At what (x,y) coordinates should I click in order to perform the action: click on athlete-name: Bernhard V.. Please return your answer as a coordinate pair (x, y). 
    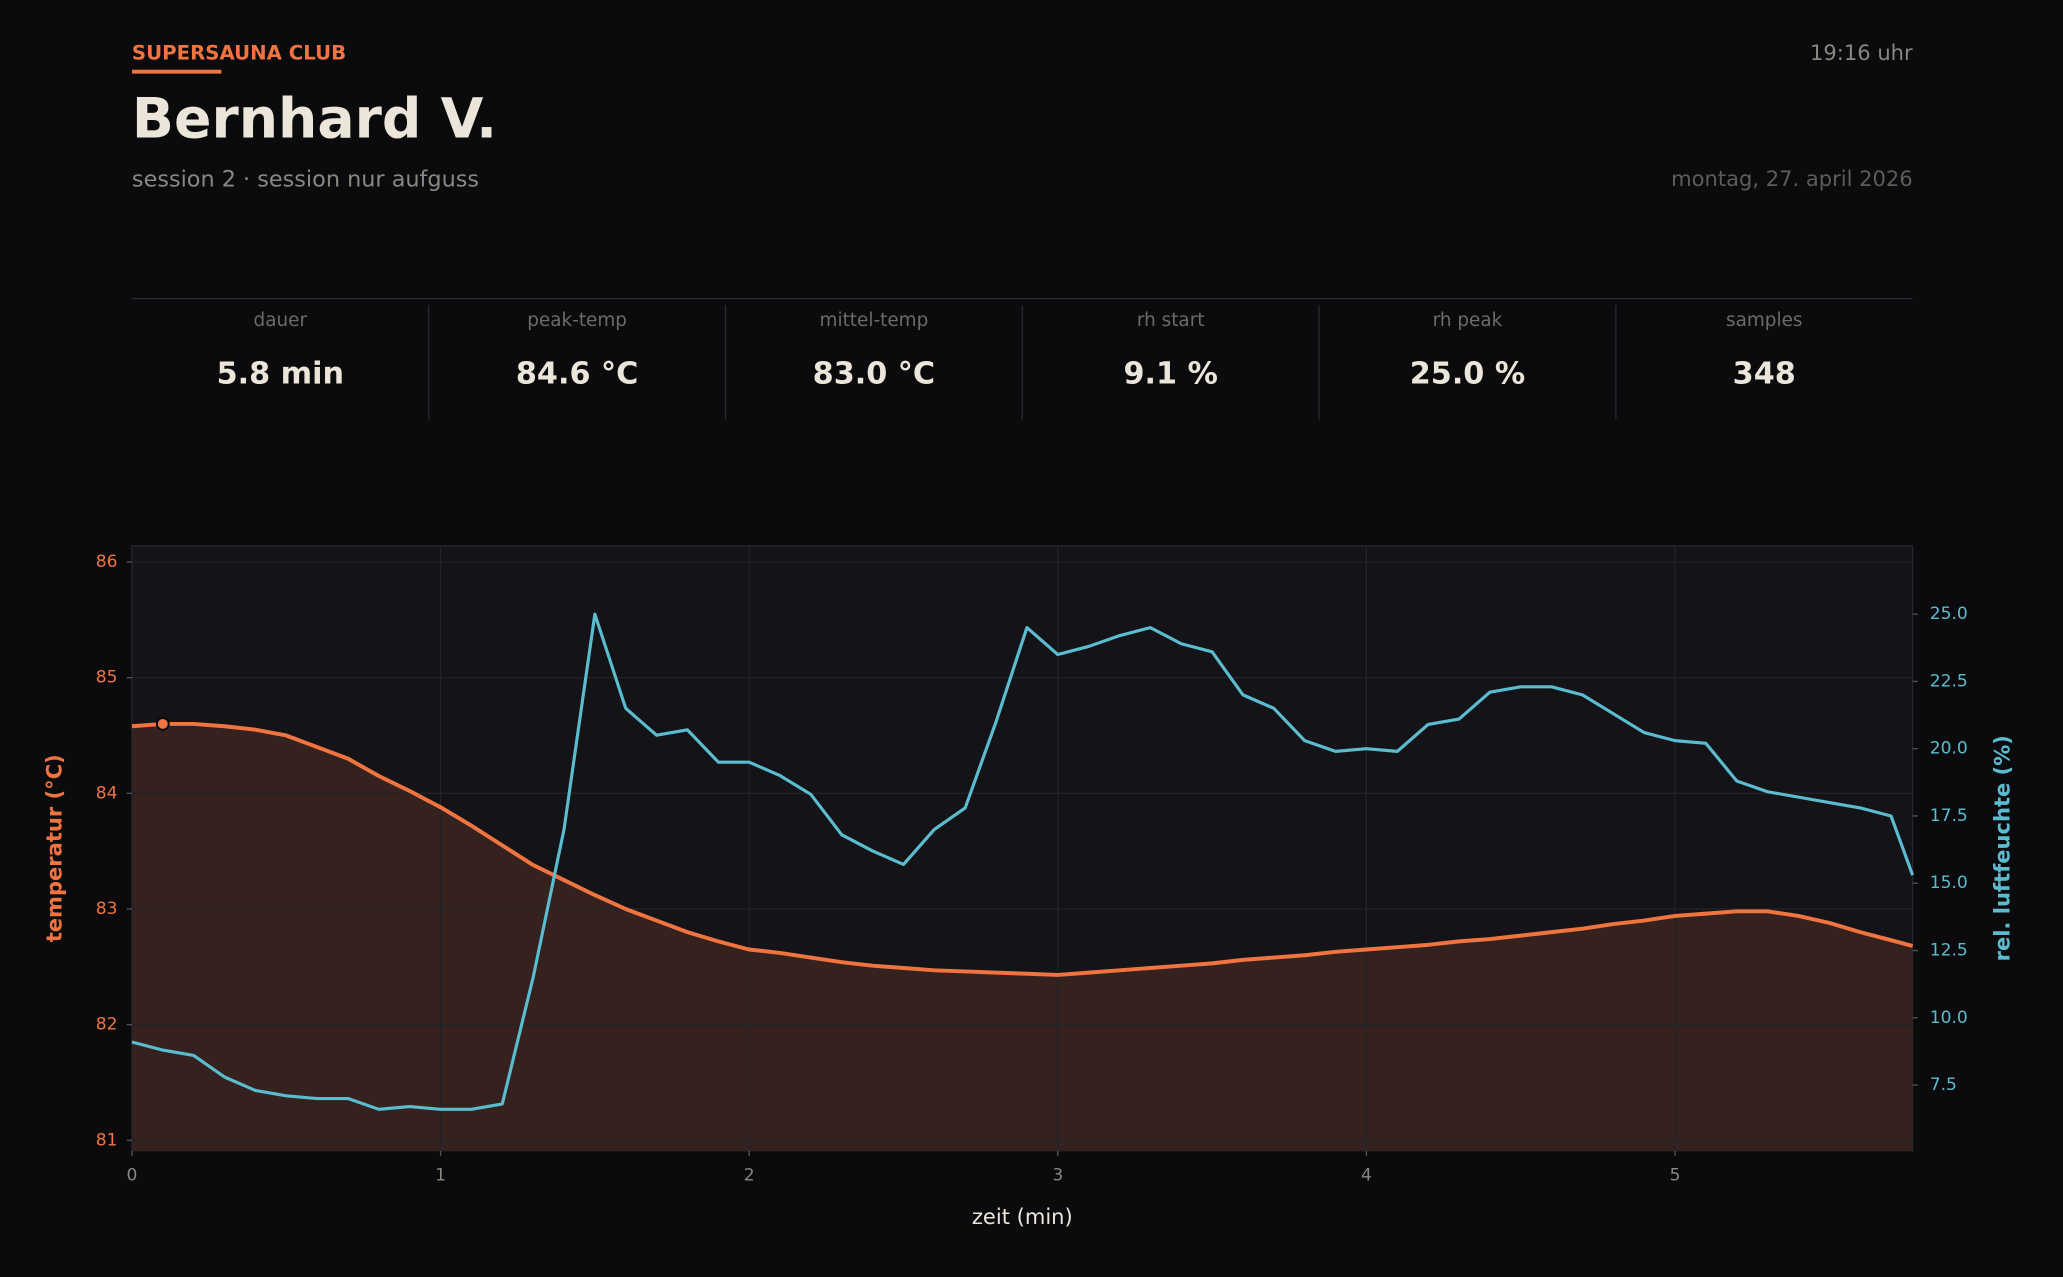
    Looking at the image, I should click on (314, 119).